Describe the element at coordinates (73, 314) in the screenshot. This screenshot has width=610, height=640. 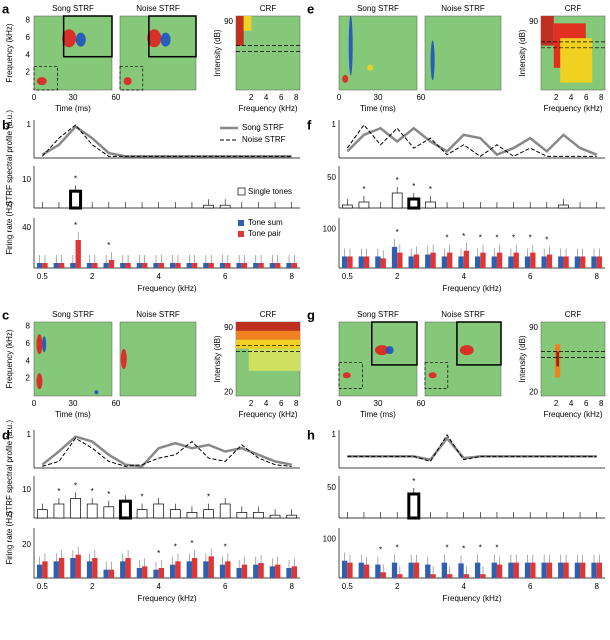
I see `plot-title: Song STRF` at that location.